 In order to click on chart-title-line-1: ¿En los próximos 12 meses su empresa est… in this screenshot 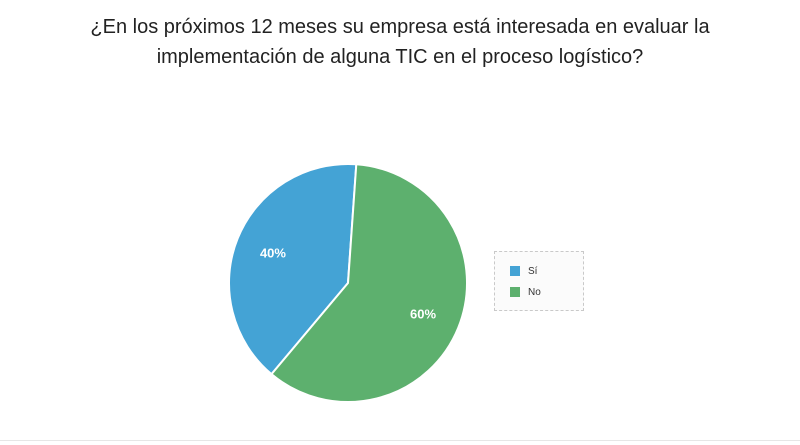, I will do `click(400, 27)`.